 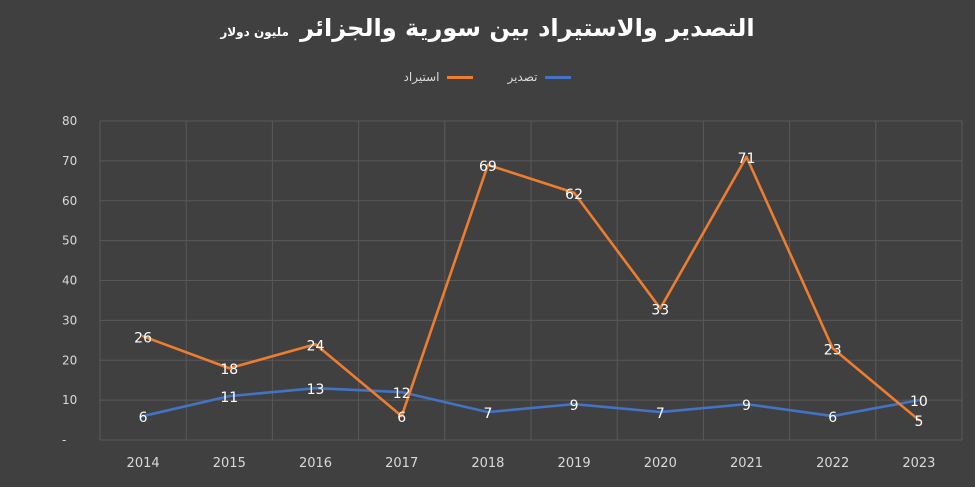 What do you see at coordinates (143, 463) in the screenshot?
I see `x-tick-label: 2014` at bounding box center [143, 463].